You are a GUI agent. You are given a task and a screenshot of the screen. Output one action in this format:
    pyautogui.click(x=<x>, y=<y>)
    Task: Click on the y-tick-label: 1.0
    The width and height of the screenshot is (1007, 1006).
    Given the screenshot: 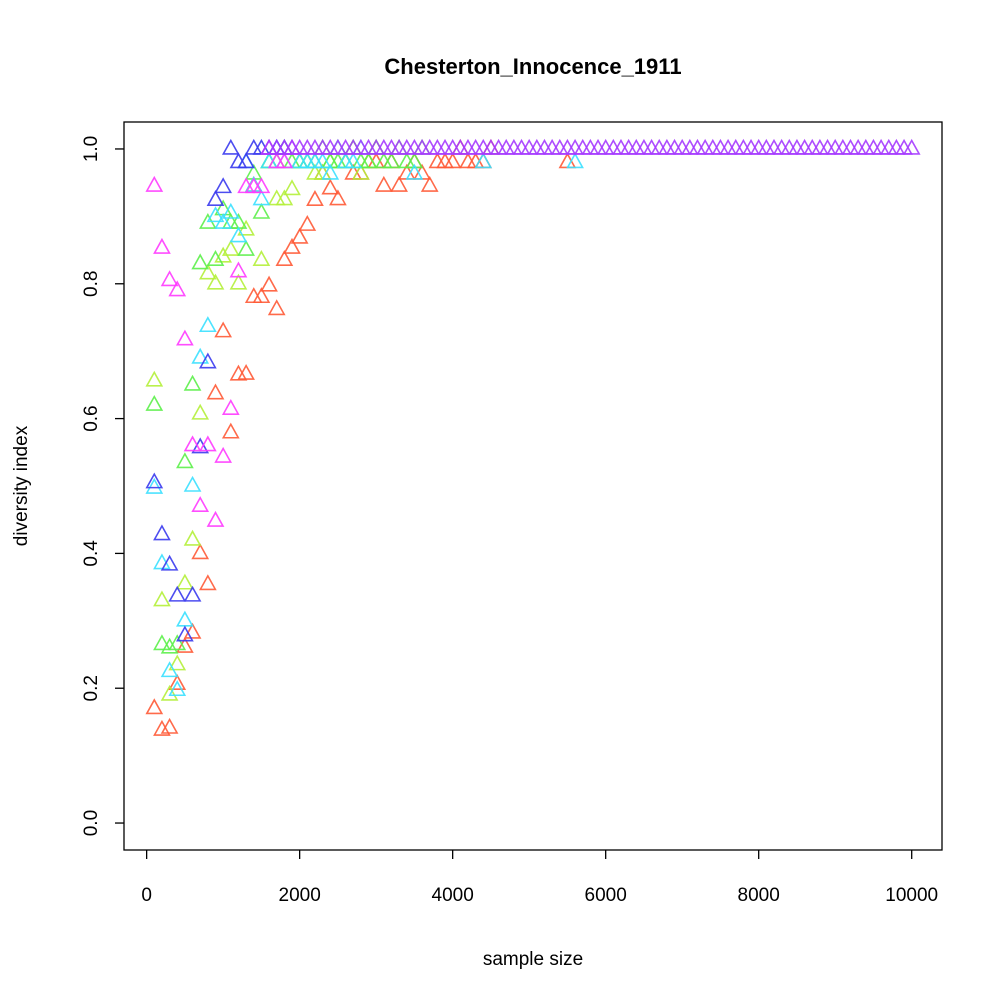 What is the action you would take?
    pyautogui.click(x=91, y=149)
    